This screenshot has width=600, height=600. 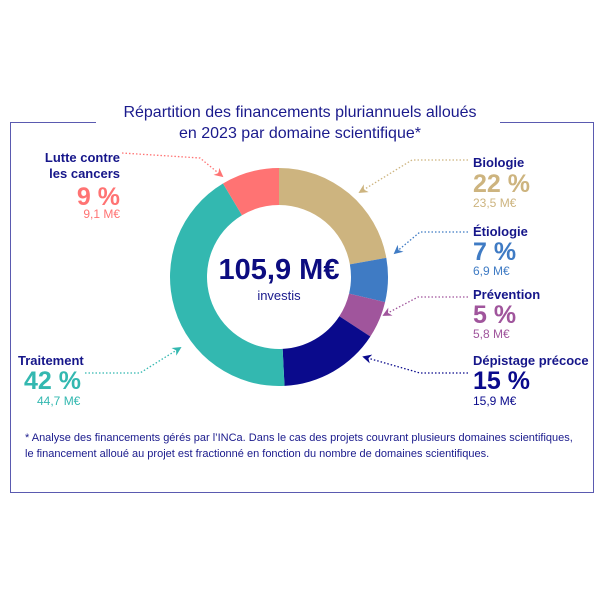 What do you see at coordinates (279, 295) in the screenshot?
I see `total-label: investis` at bounding box center [279, 295].